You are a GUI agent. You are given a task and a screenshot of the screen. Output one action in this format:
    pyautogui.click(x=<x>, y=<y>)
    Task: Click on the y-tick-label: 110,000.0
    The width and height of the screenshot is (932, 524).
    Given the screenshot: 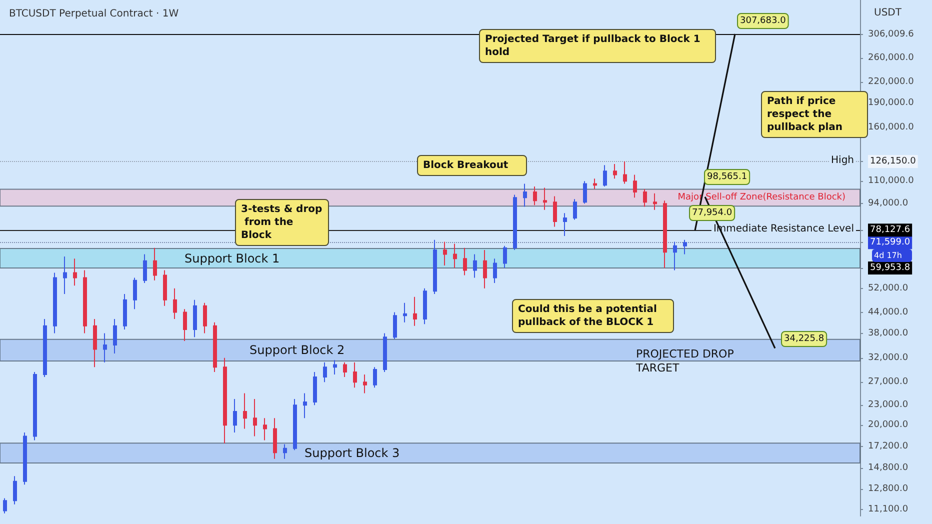 What is the action you would take?
    pyautogui.click(x=891, y=181)
    